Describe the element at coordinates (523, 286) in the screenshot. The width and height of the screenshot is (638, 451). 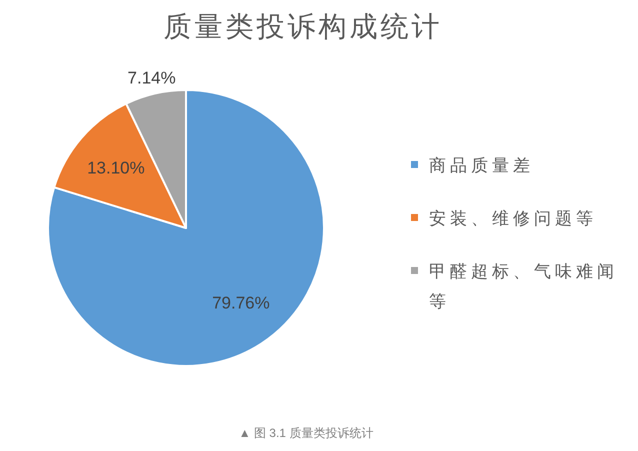
I see `legend-label: 甲醛超标、气味难闻等` at that location.